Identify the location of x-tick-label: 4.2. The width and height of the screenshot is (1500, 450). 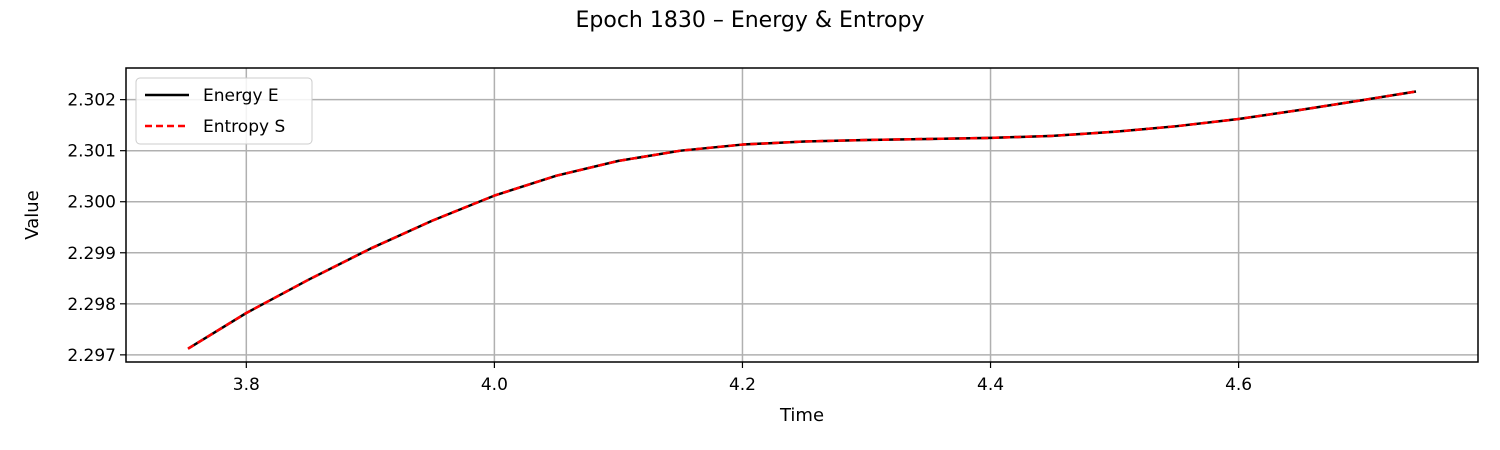
(742, 385).